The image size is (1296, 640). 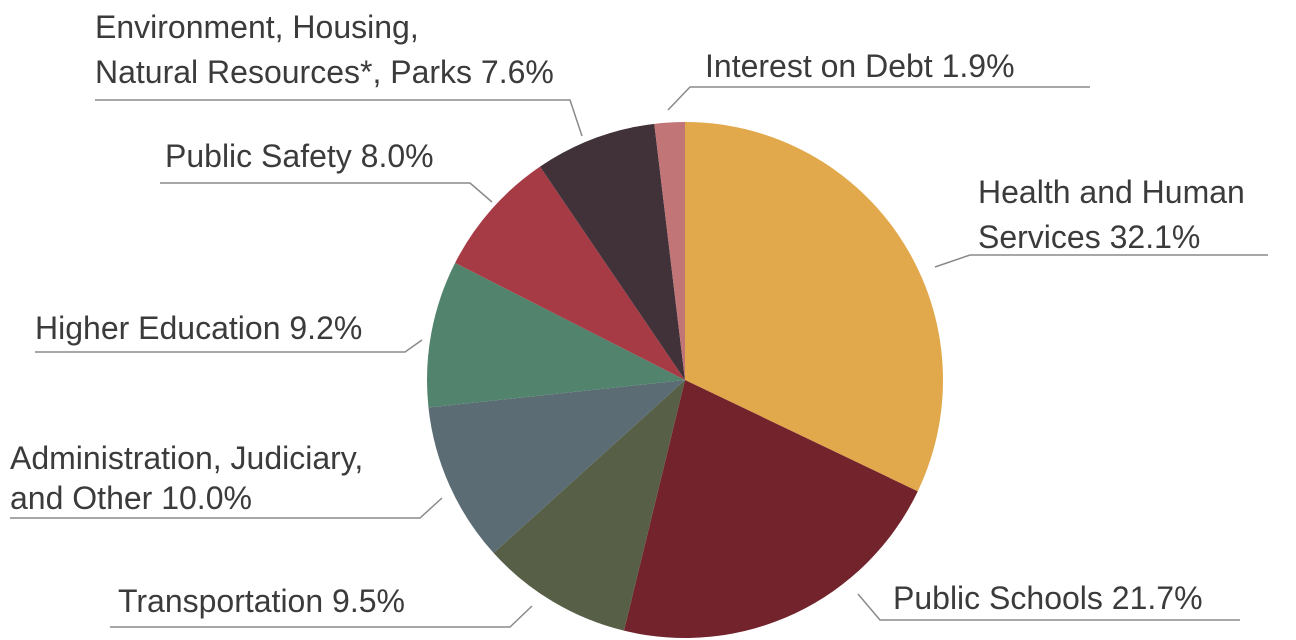 What do you see at coordinates (368, 601) in the screenshot?
I see `value-label: 9.5%` at bounding box center [368, 601].